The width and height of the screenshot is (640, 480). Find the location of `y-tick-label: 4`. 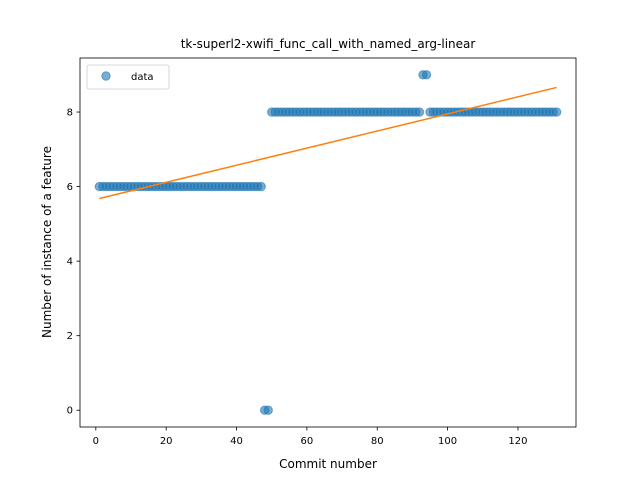

y-tick-label: 4 is located at coordinates (70, 262).